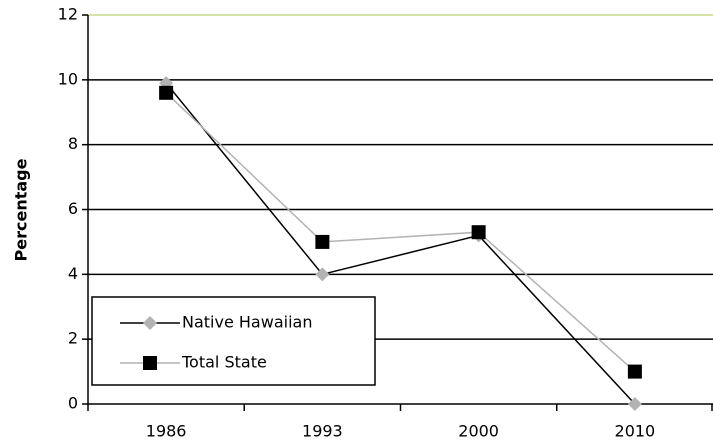 The width and height of the screenshot is (713, 445). Describe the element at coordinates (635, 431) in the screenshot. I see `x-tick-label: 2010` at that location.